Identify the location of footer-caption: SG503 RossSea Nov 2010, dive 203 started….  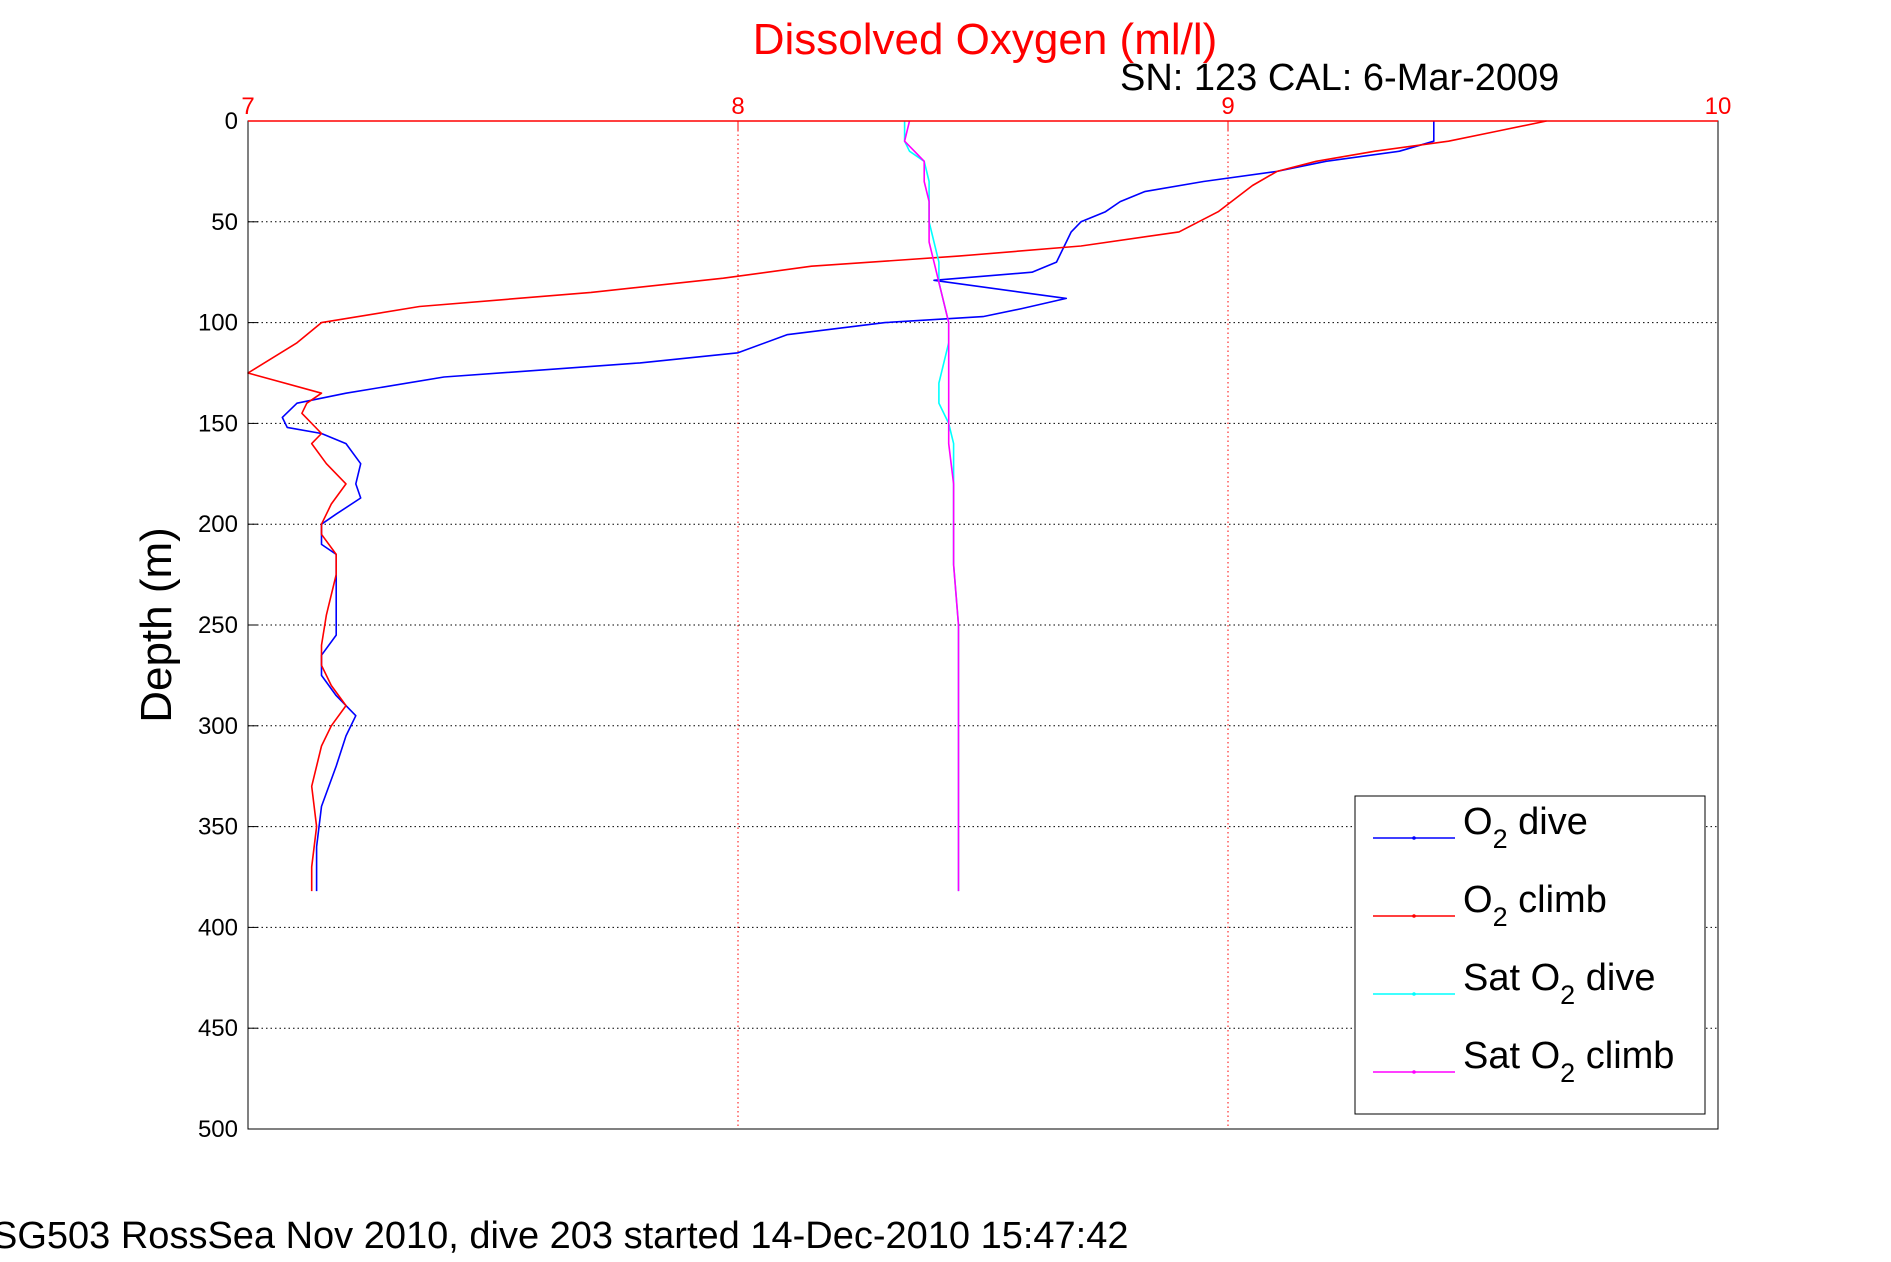
(564, 1236).